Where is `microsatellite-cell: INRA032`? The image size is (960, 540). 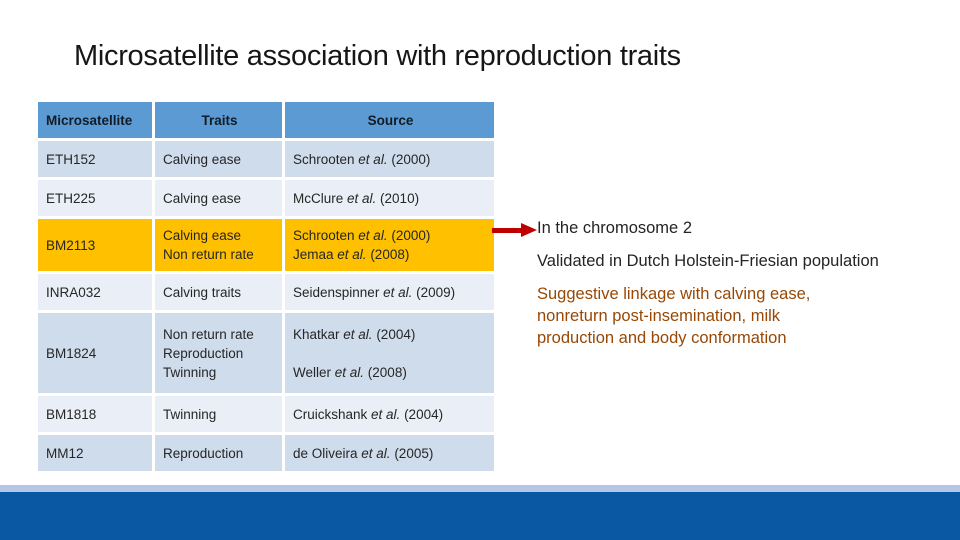
microsatellite-cell: INRA032 is located at coordinates (95, 292).